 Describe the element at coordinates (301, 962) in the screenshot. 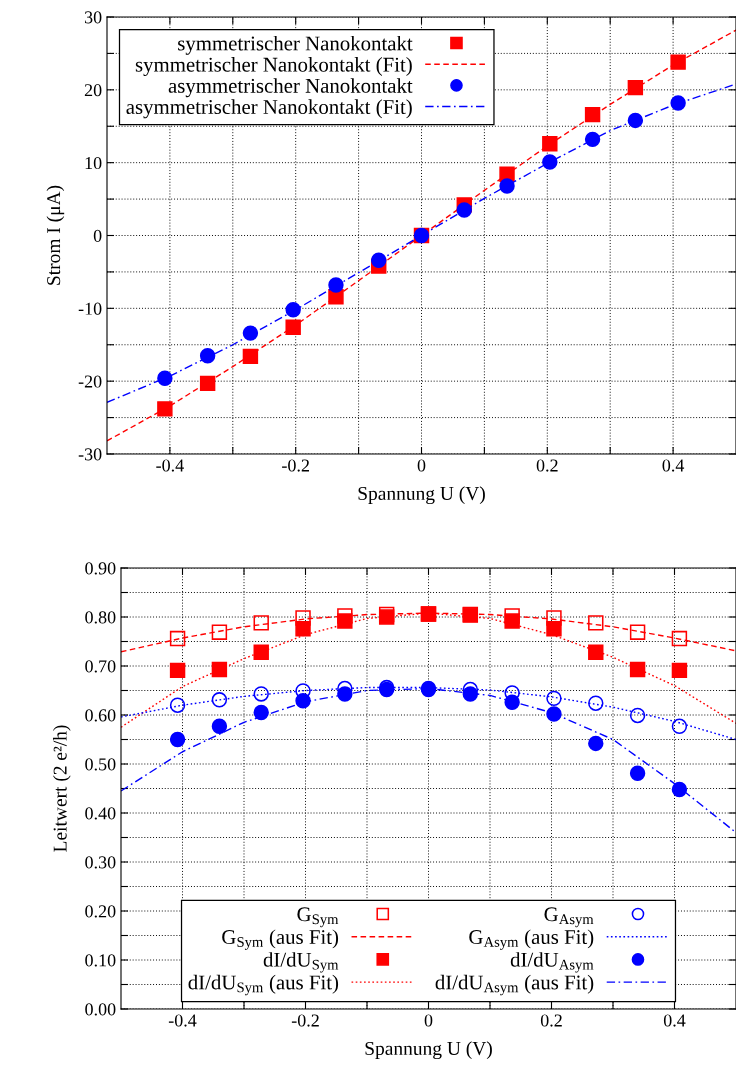

I see `legend-label: dI/dU$_{Sym}$` at that location.